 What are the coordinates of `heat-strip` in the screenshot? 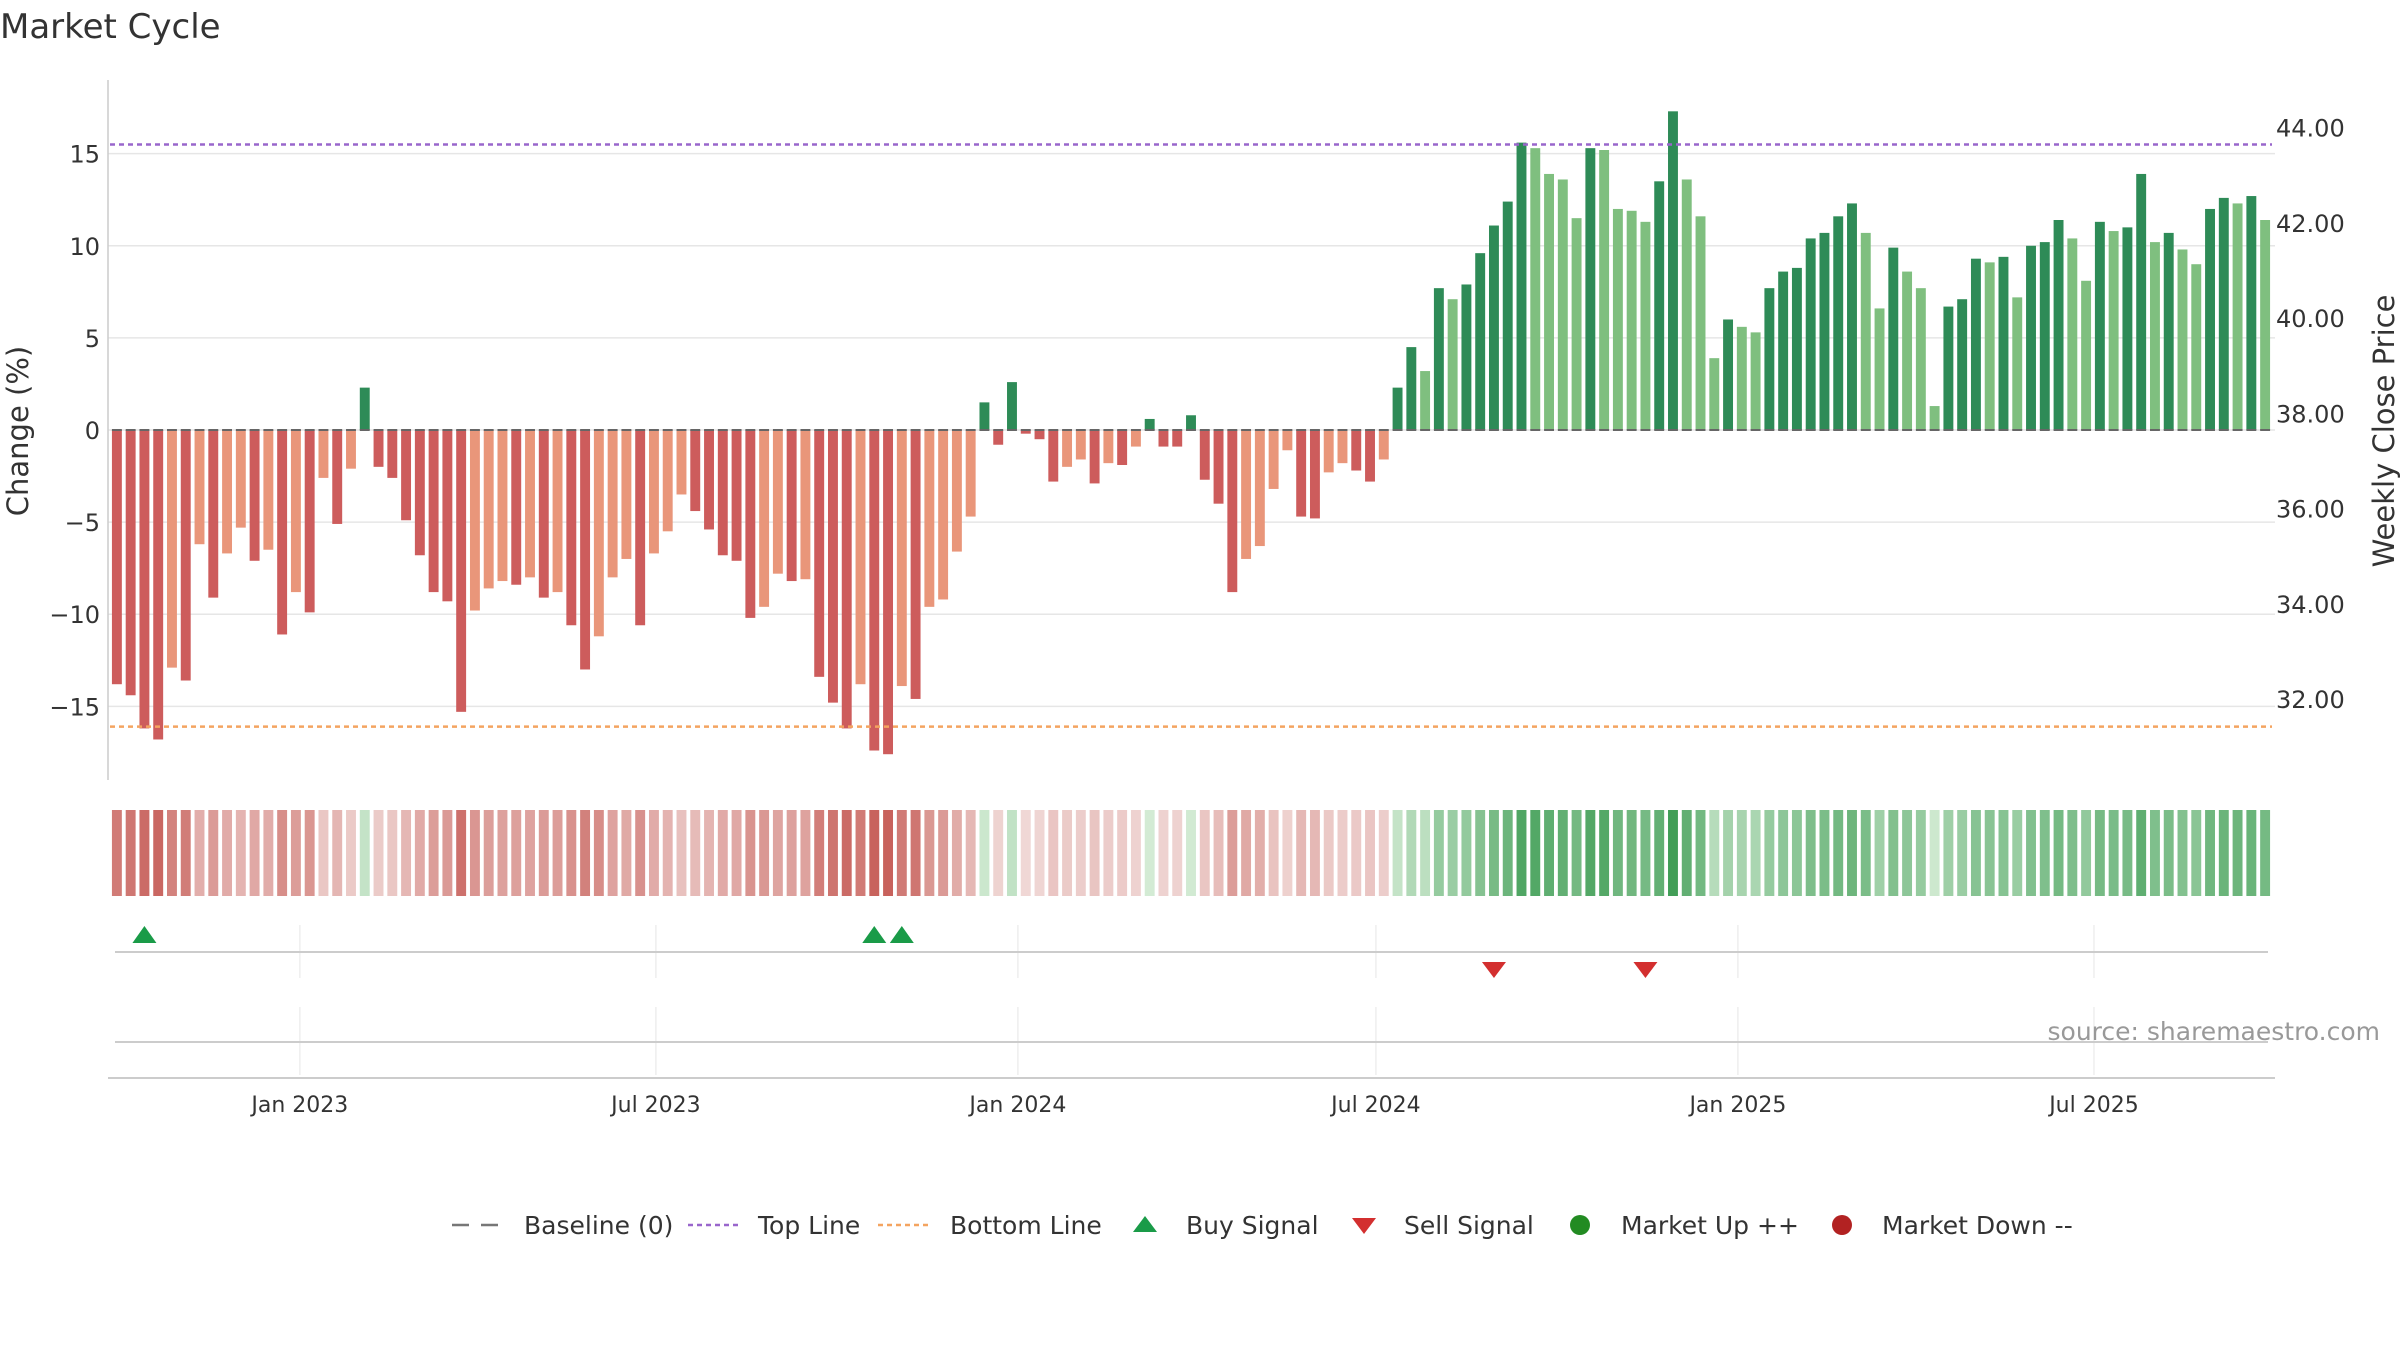 It's located at (1191, 853).